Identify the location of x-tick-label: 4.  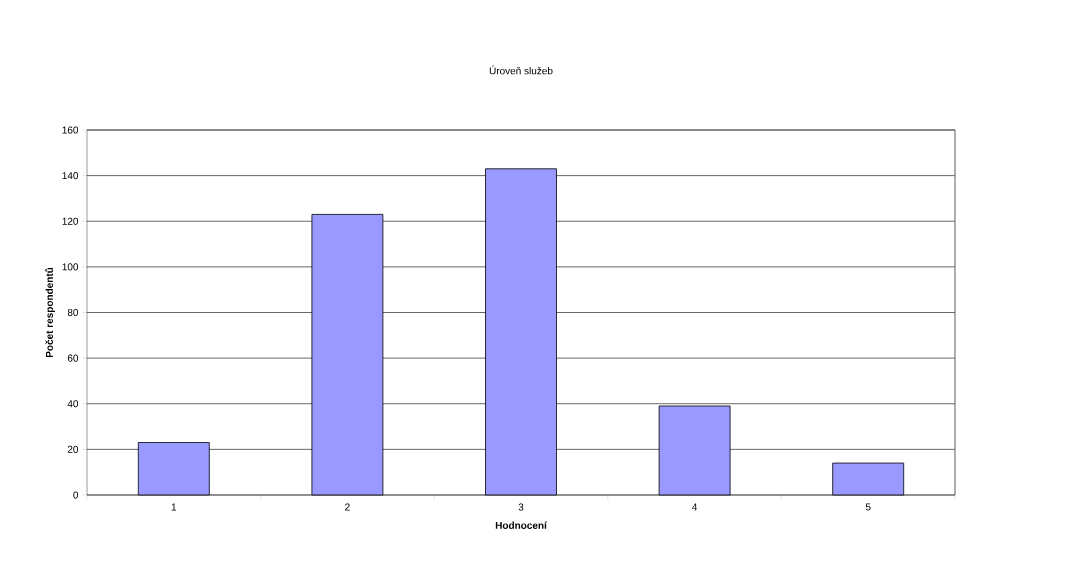
(695, 507).